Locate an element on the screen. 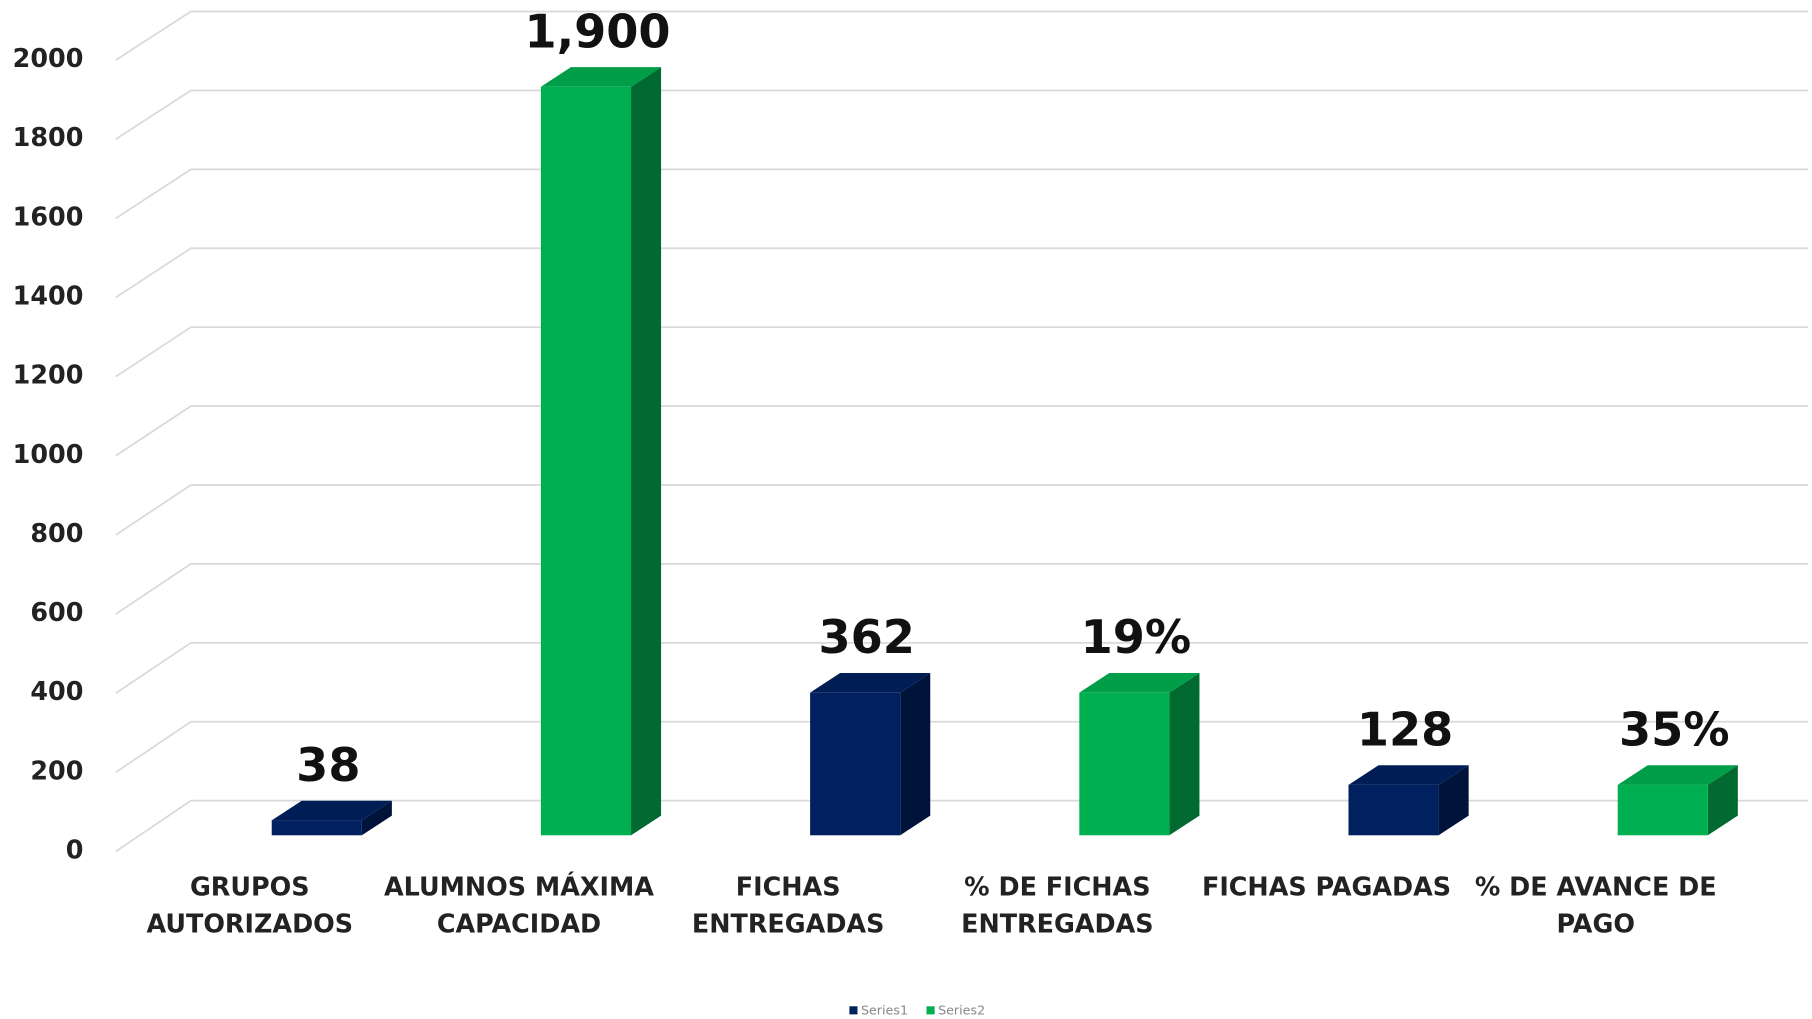  y-tick-label: 0 is located at coordinates (75, 849).